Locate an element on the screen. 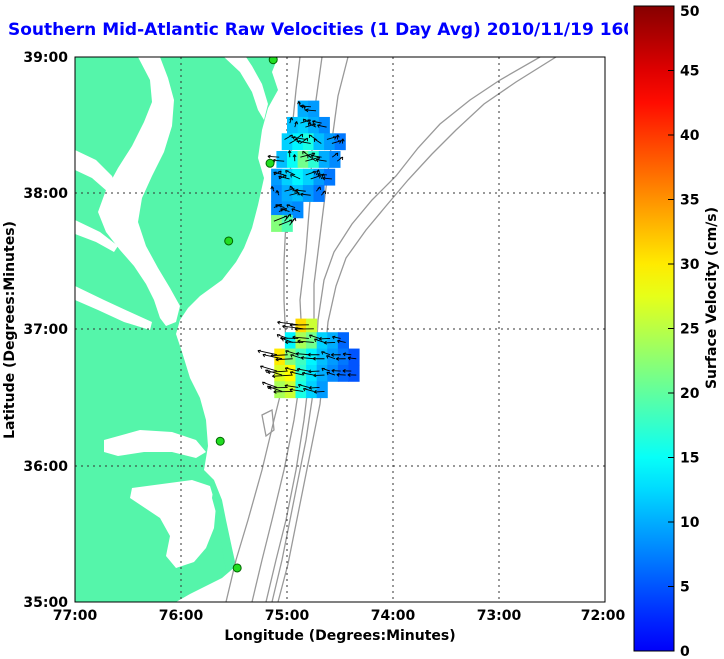 The height and width of the screenshot is (659, 724). colorbar-tick-label: 25 is located at coordinates (689, 330).